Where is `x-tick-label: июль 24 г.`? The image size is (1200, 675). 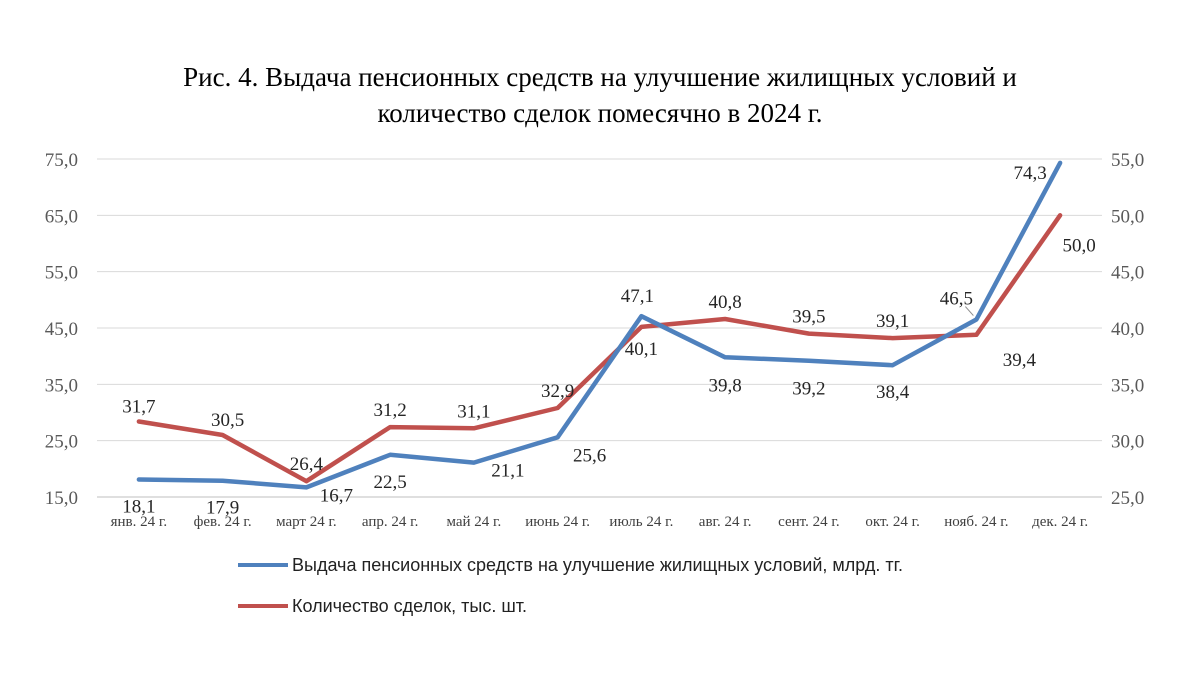 x-tick-label: июль 24 г. is located at coordinates (641, 522).